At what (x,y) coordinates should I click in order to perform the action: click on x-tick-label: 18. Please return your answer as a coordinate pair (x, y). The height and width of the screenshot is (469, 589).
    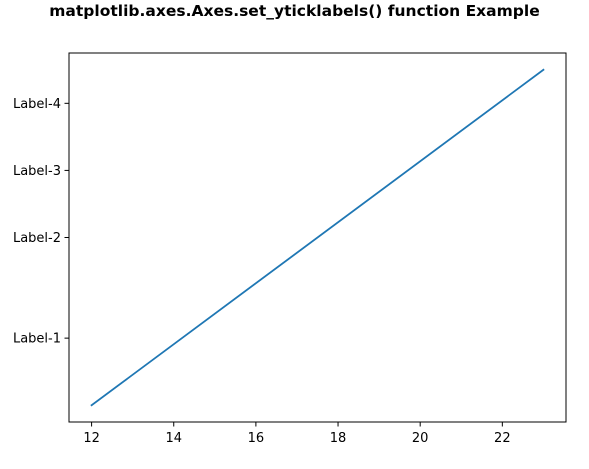
    Looking at the image, I should click on (338, 438).